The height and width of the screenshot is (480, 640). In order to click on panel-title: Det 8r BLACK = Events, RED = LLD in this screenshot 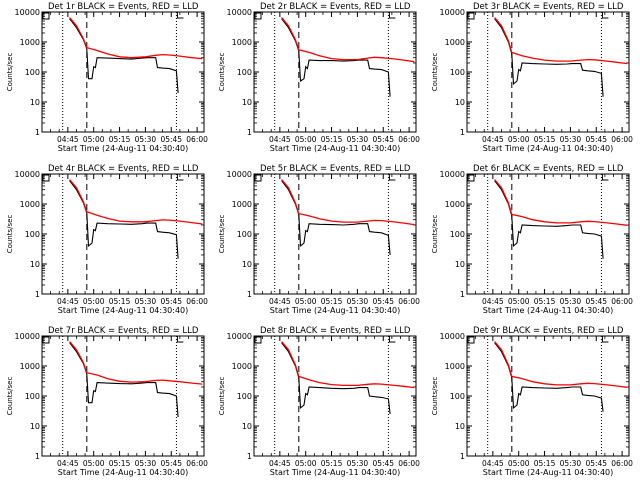, I will do `click(335, 331)`.